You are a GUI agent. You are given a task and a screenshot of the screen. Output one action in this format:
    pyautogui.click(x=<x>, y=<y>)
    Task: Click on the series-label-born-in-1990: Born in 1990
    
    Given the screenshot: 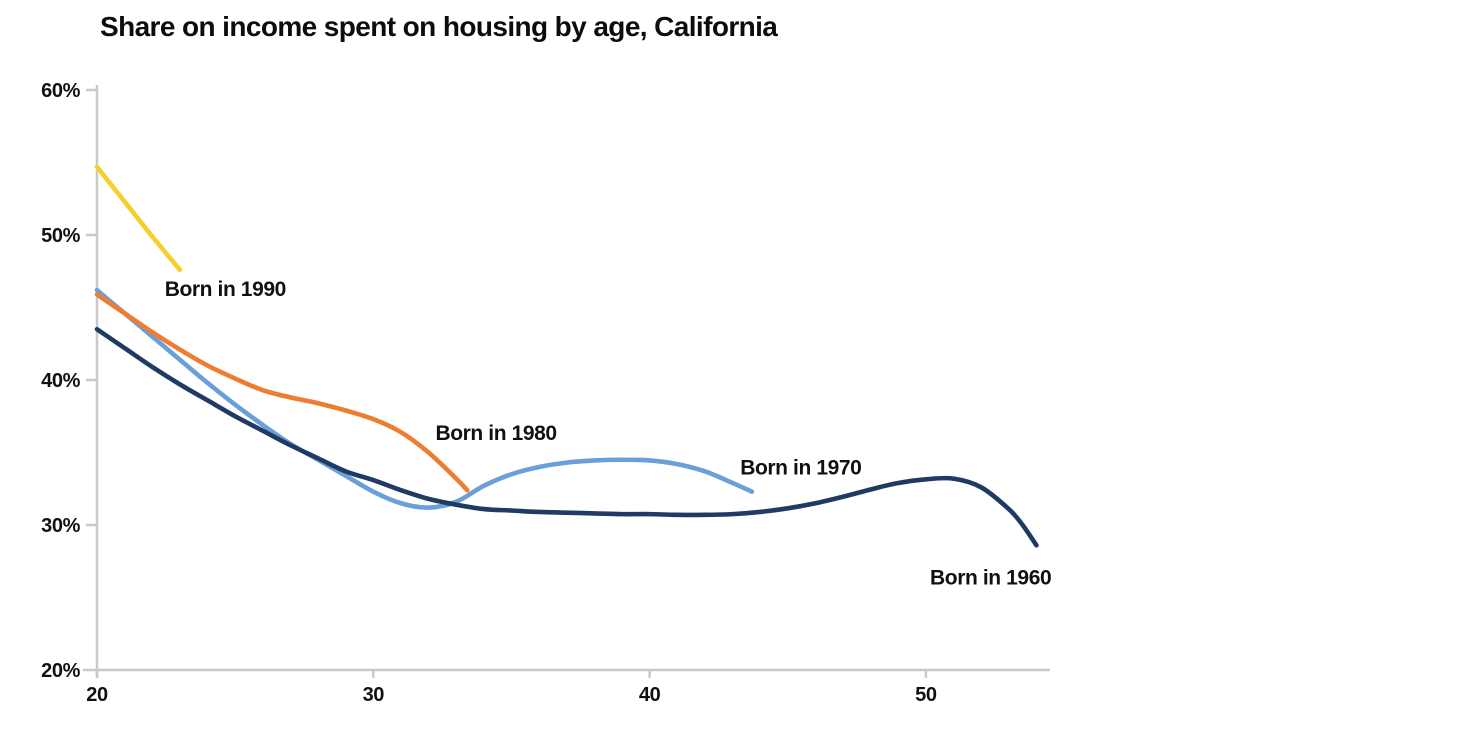 What is the action you would take?
    pyautogui.click(x=225, y=289)
    